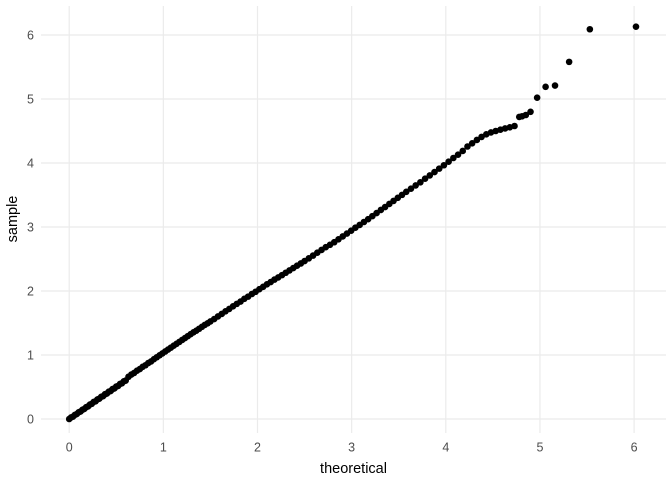 This screenshot has height=480, width=672. Describe the element at coordinates (30, 420) in the screenshot. I see `y-tick-label: 0` at that location.